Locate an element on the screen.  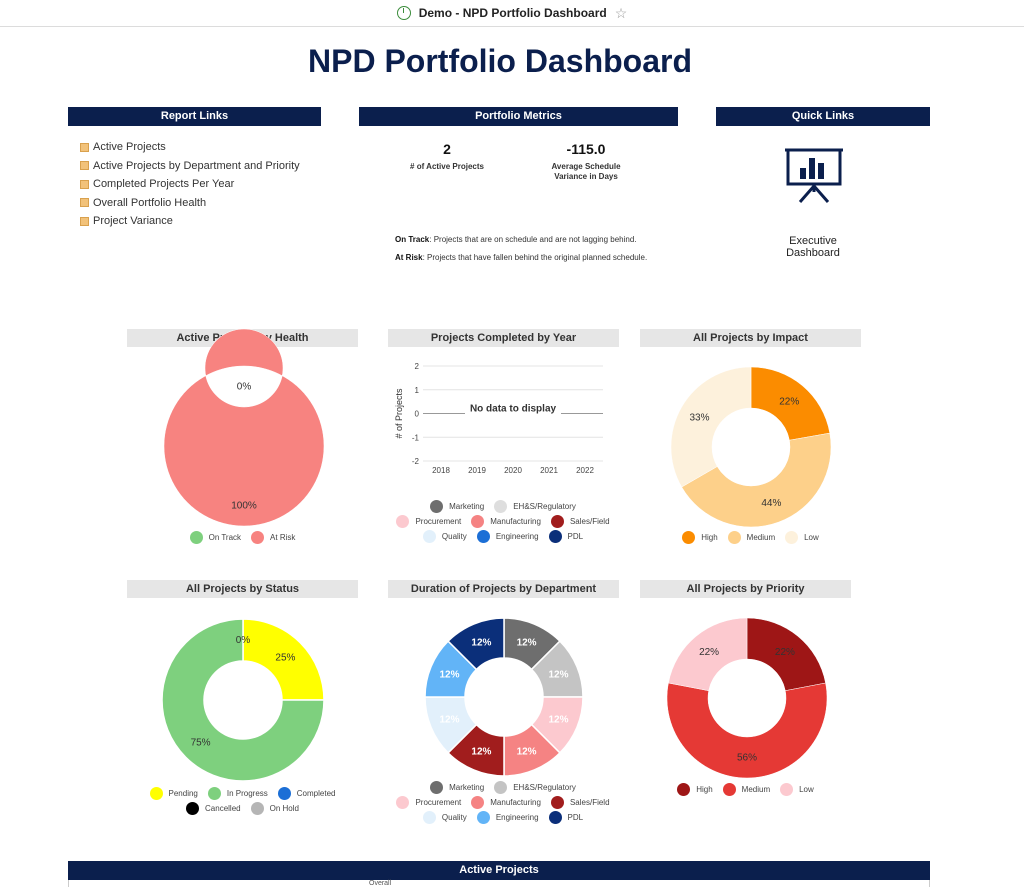
legend-label: High is located at coordinates (709, 537).